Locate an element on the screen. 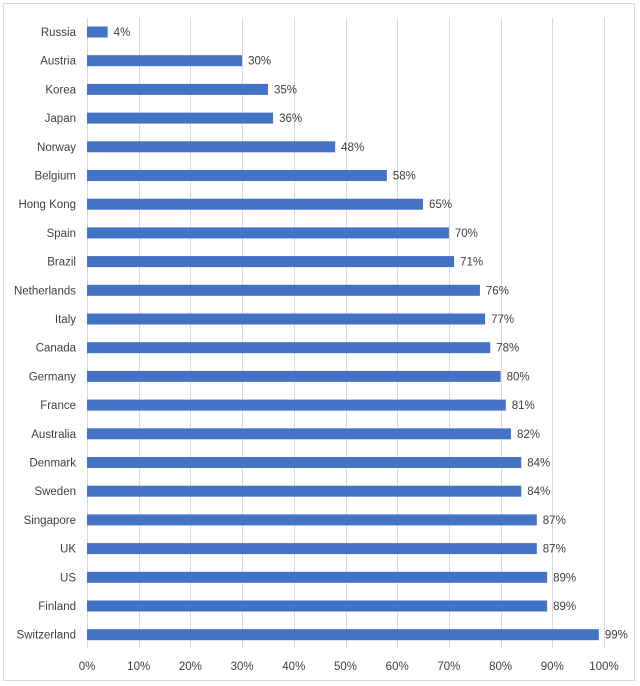 Image resolution: width=640 pixels, height=686 pixels. category-label: Korea is located at coordinates (60, 90).